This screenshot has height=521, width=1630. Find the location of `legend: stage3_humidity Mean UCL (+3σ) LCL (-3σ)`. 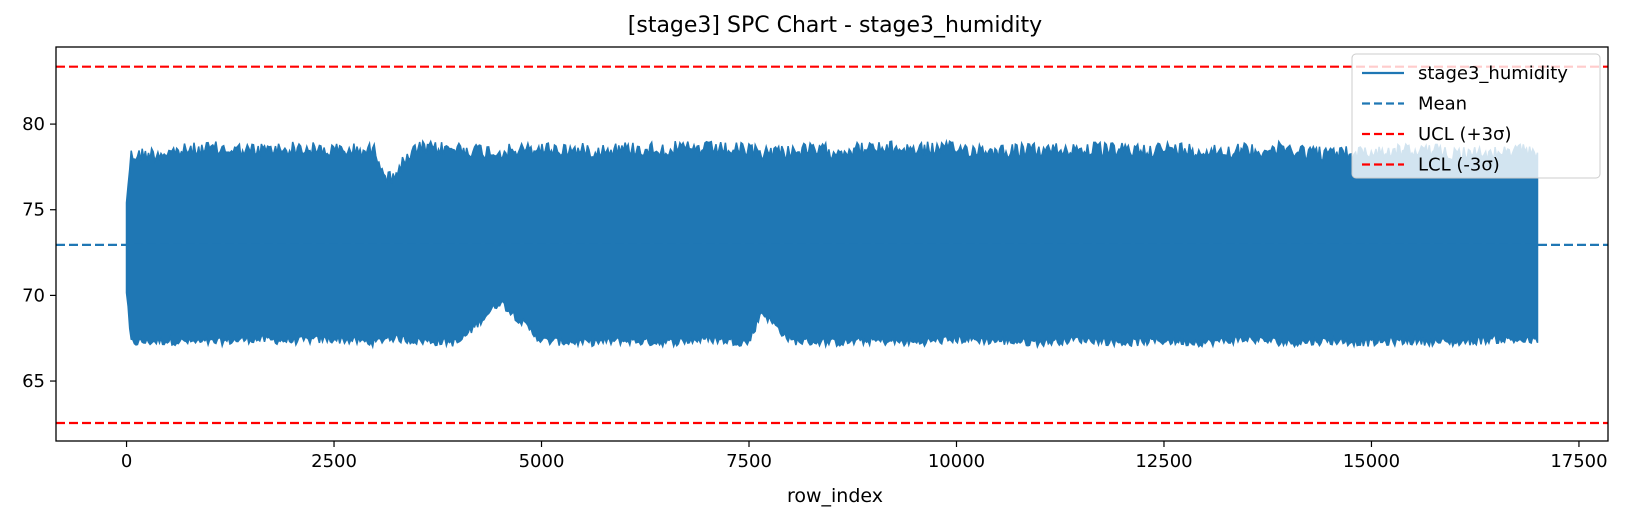

legend: stage3_humidity Mean UCL (+3σ) LCL (-3σ) is located at coordinates (1476, 116).